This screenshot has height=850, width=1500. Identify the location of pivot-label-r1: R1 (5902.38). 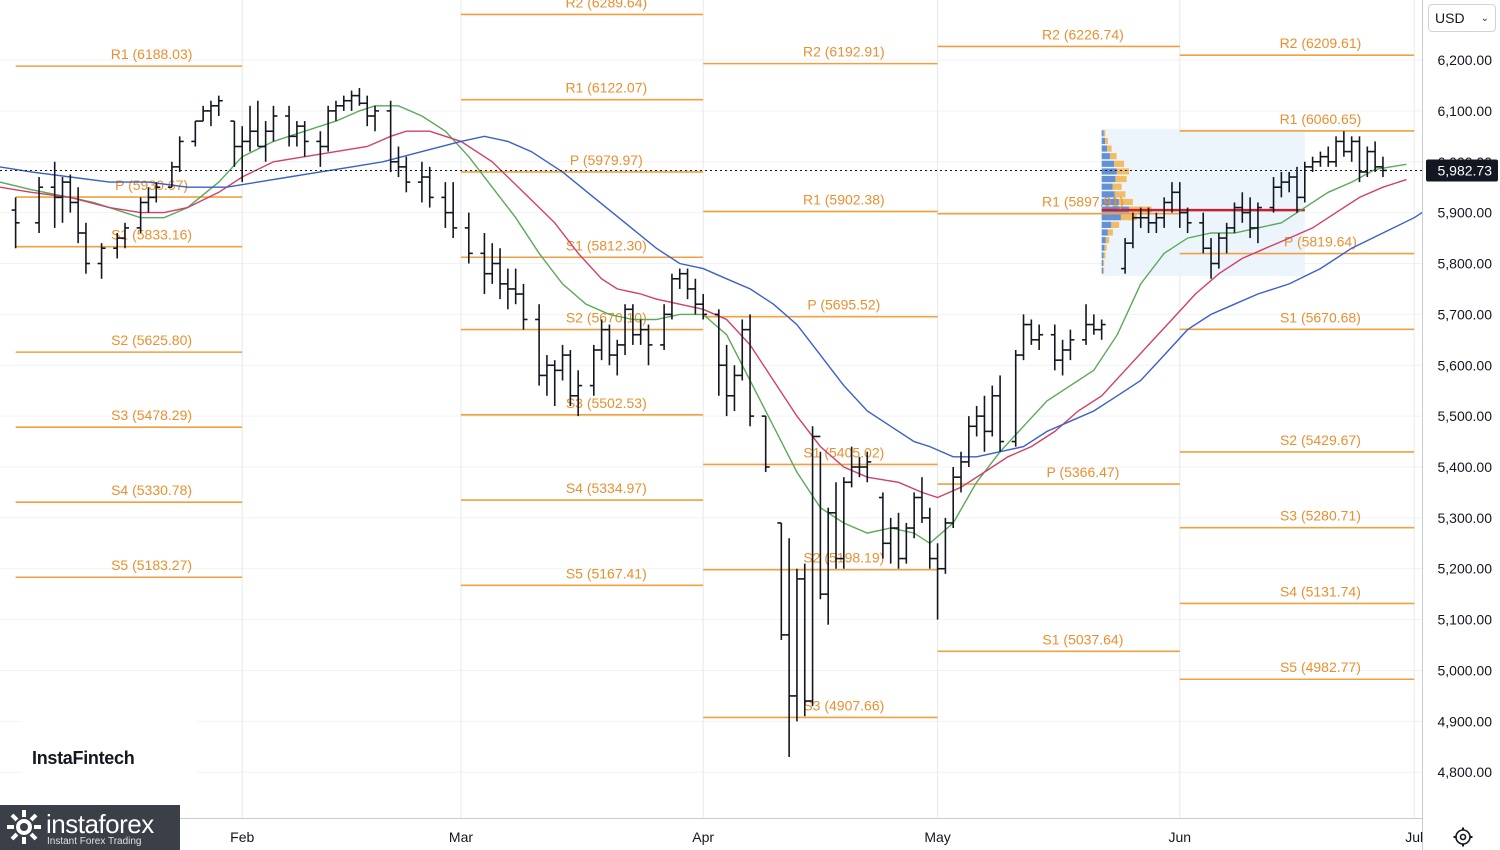
(844, 199).